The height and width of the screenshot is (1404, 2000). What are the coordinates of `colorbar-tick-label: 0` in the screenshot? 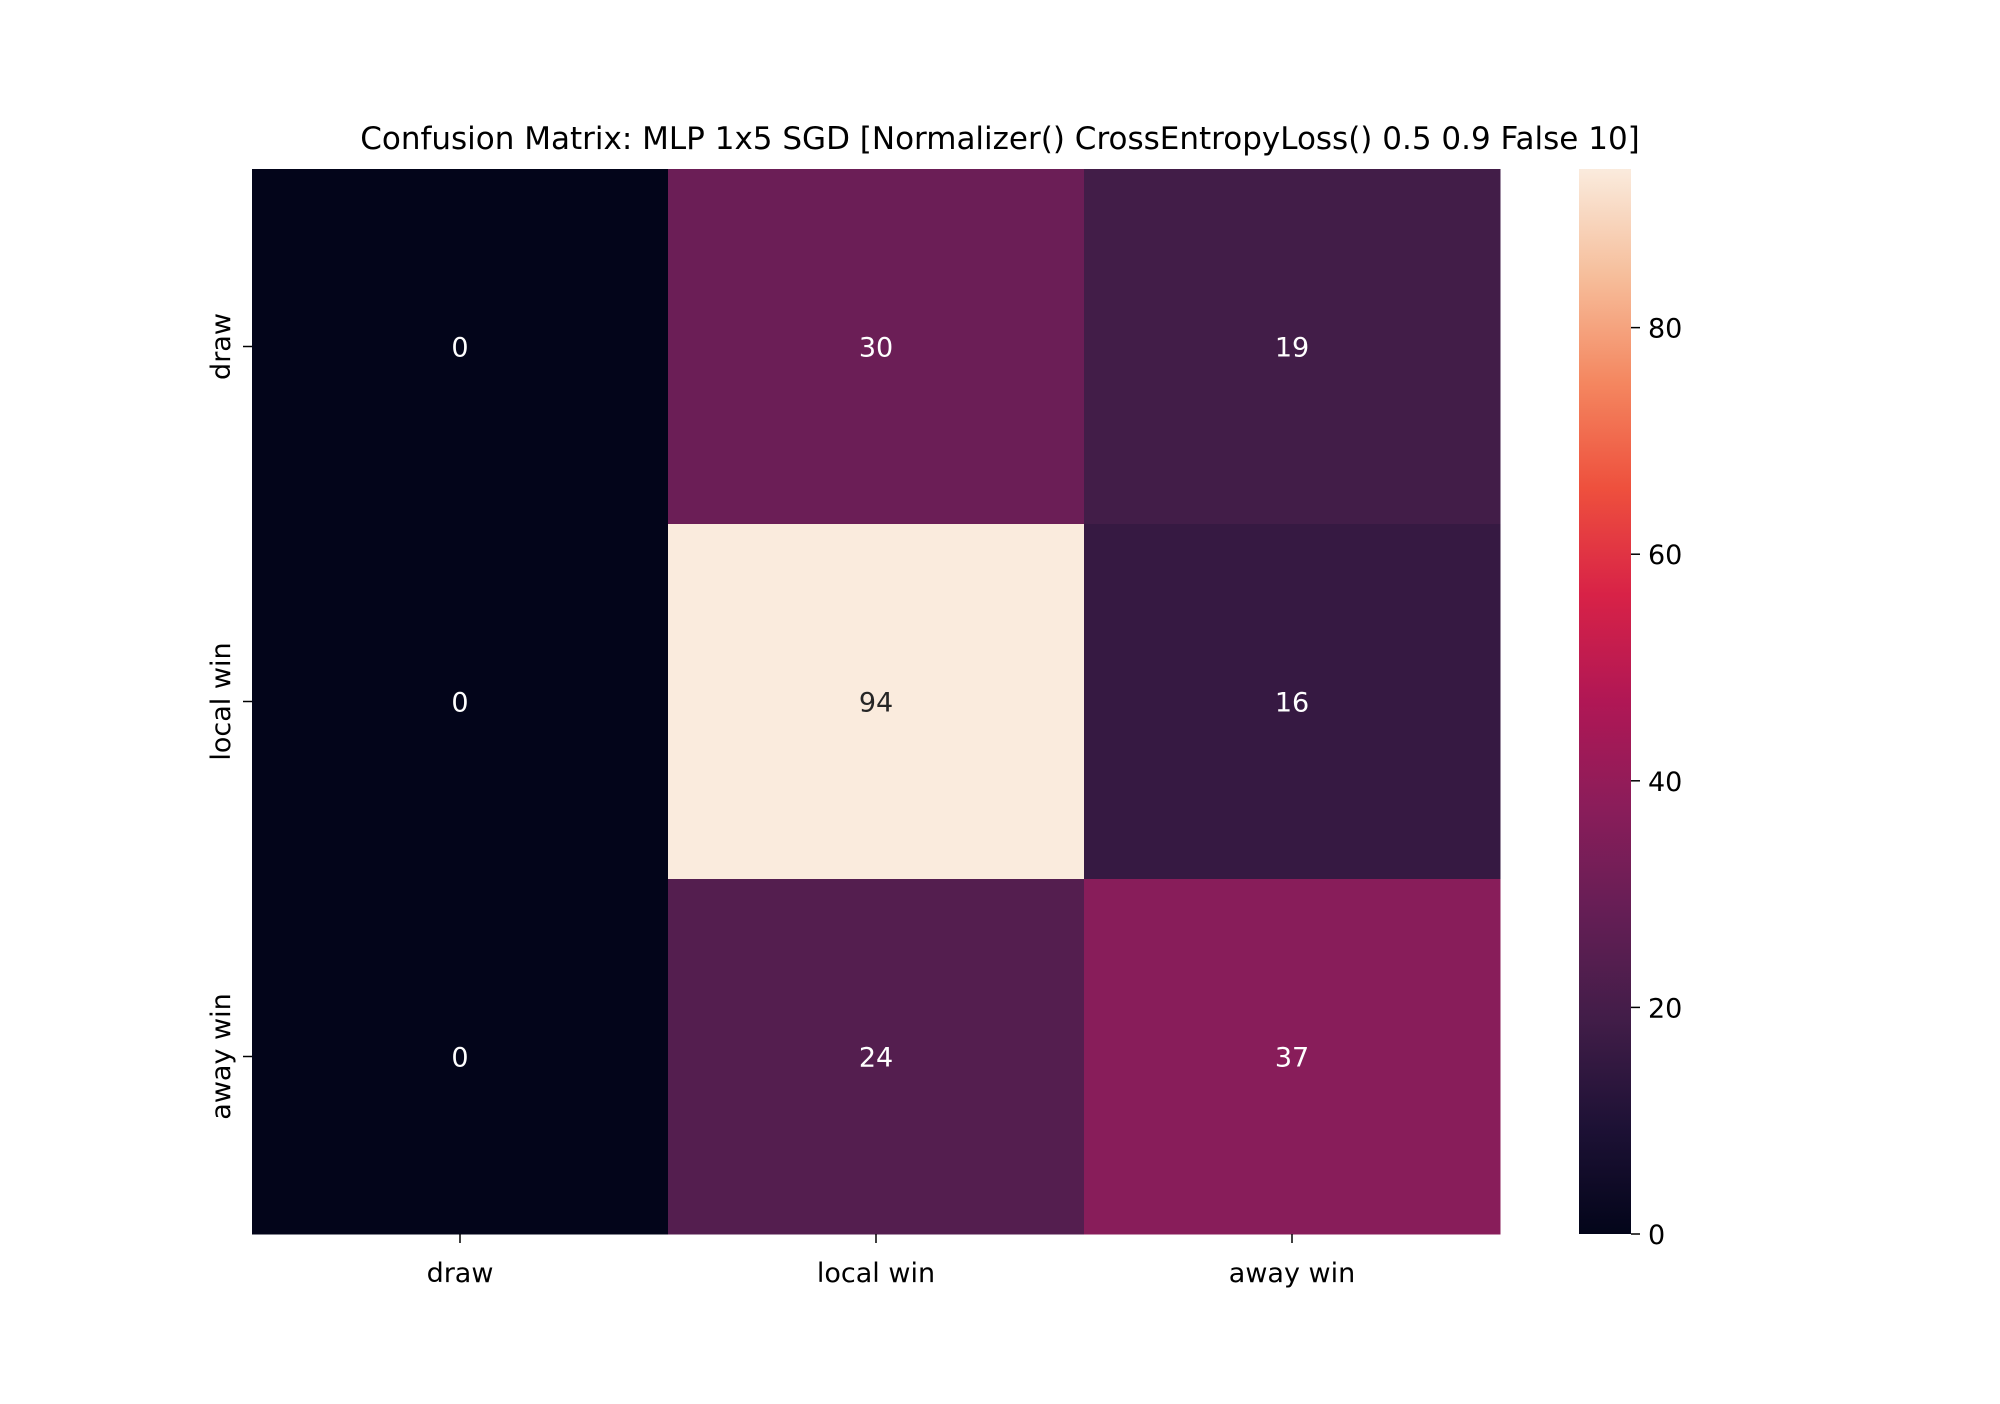 It's located at (1656, 1235).